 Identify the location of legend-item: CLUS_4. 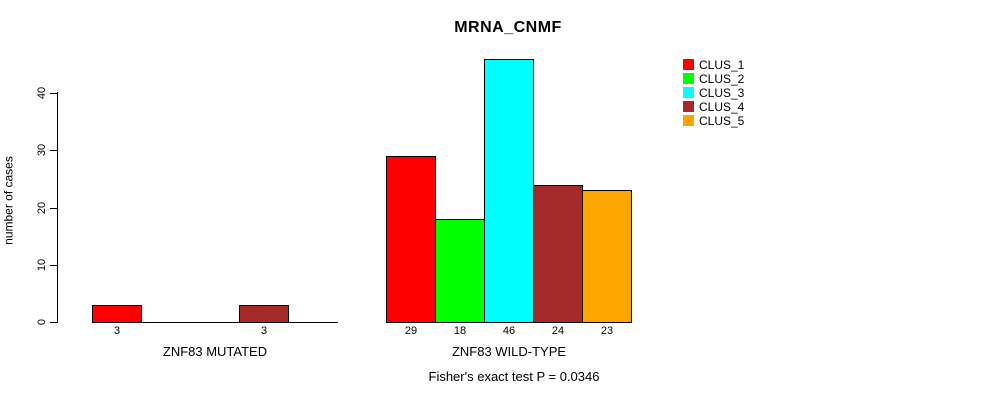
(714, 106).